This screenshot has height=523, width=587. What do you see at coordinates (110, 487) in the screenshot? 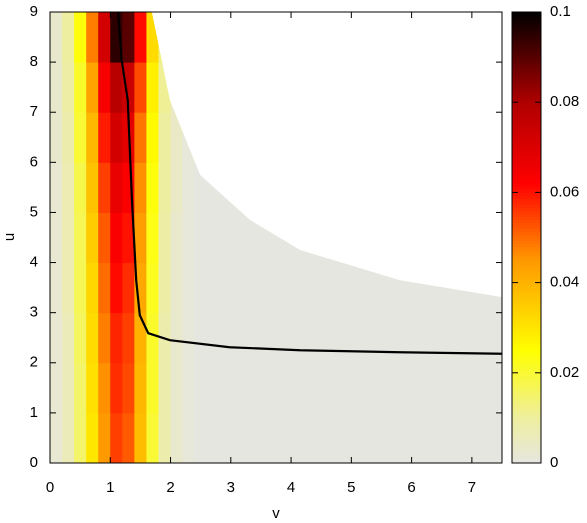
I see `x-tick-label: 1` at bounding box center [110, 487].